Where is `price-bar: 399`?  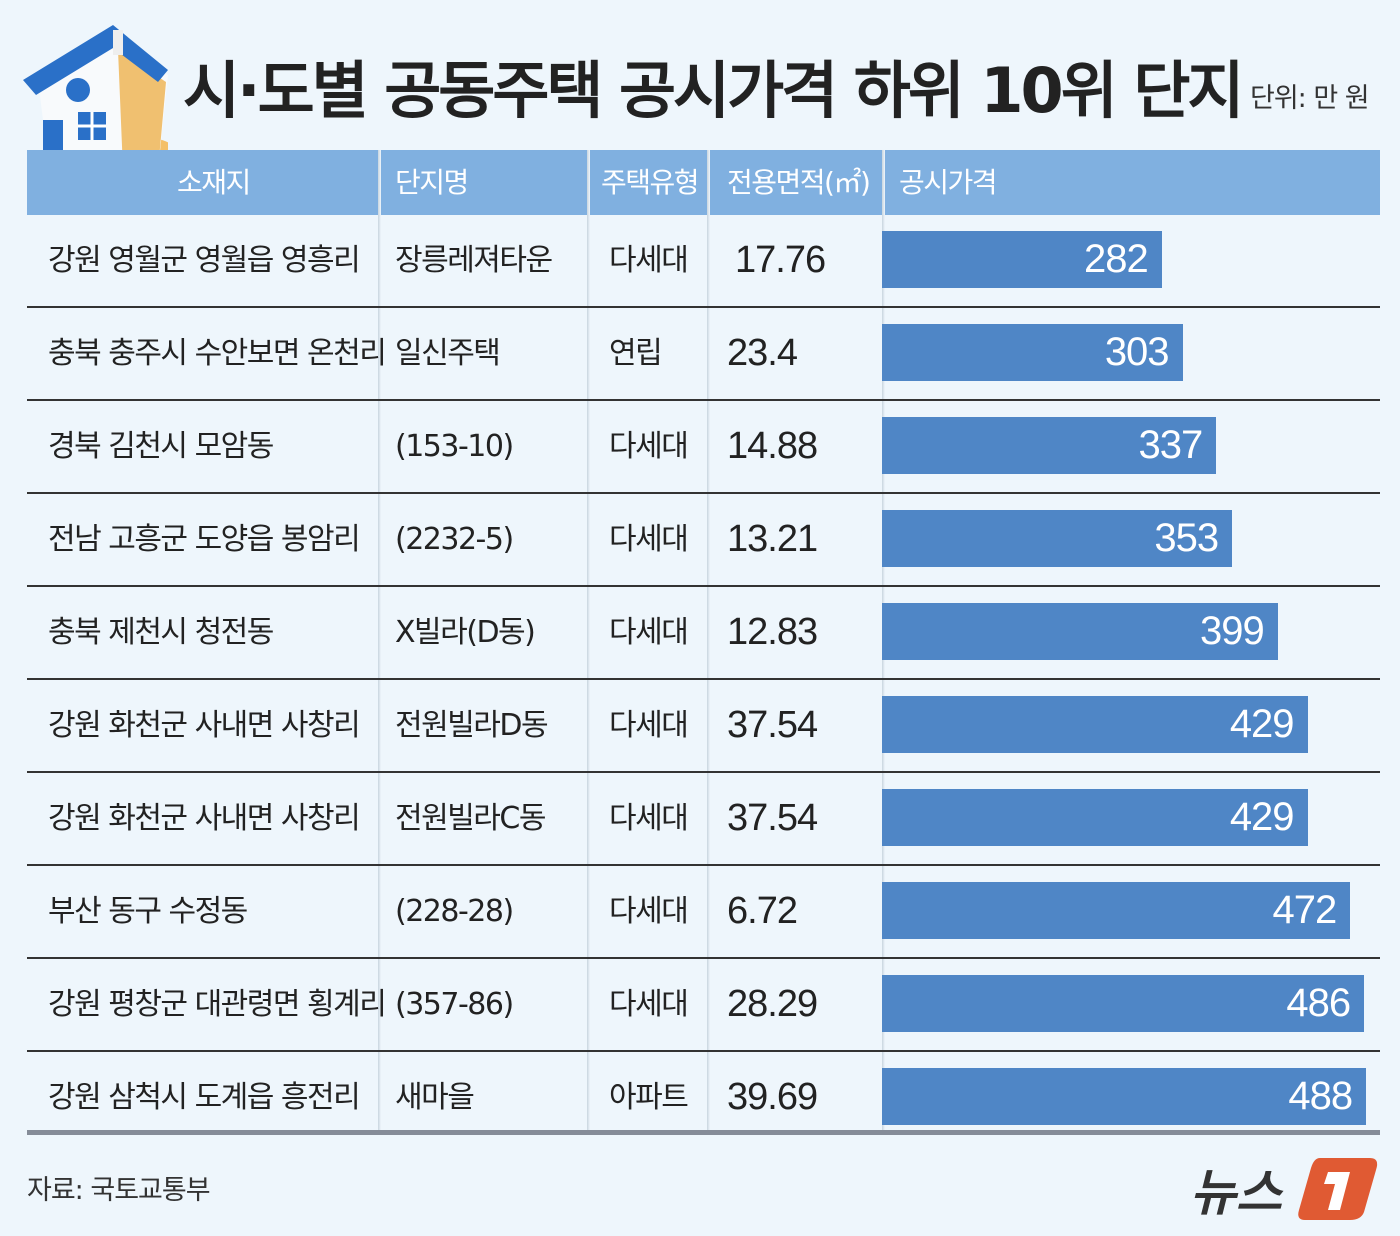 price-bar: 399 is located at coordinates (1080, 631).